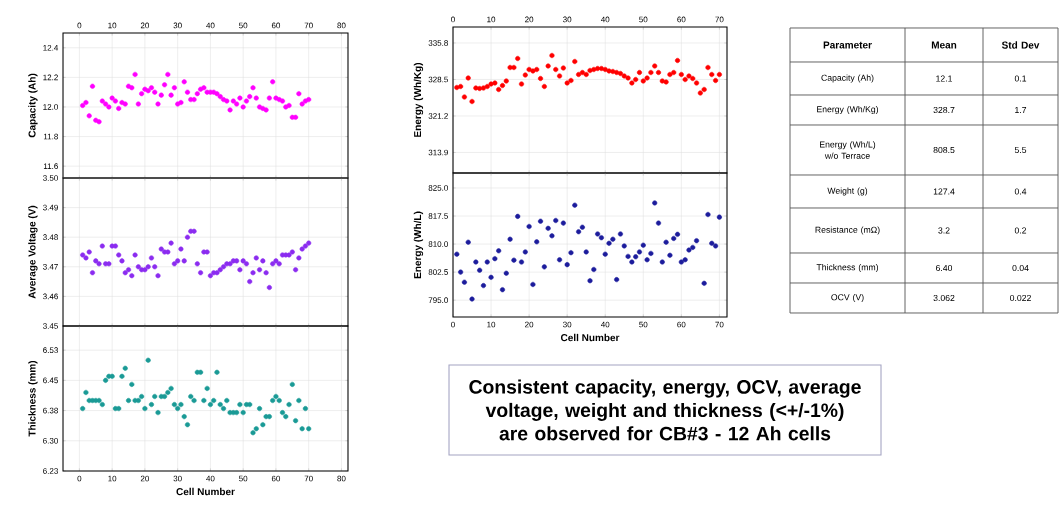 Image resolution: width=1063 pixels, height=516 pixels. Describe the element at coordinates (438, 43) in the screenshot. I see `y-tick-label: 335.8` at that location.